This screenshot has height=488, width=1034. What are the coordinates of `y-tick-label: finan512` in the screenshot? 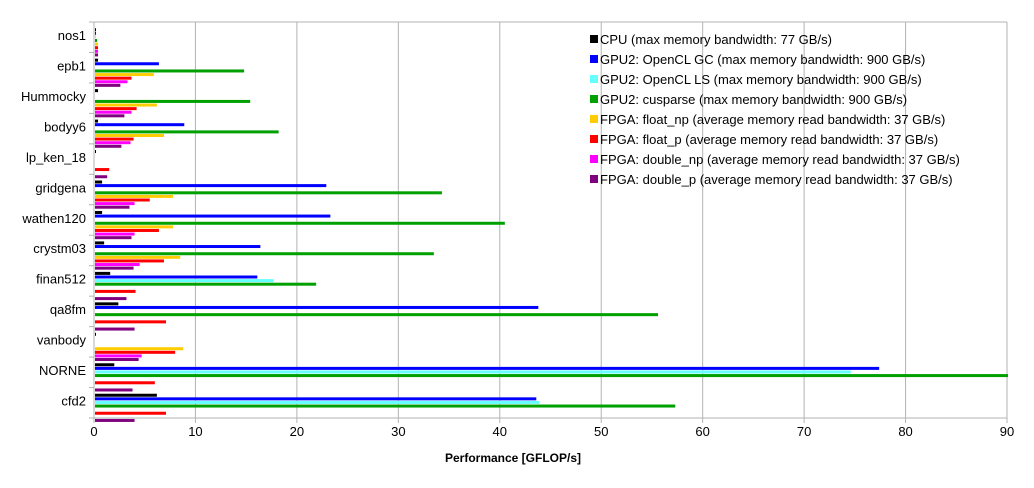 It's located at (61, 279).